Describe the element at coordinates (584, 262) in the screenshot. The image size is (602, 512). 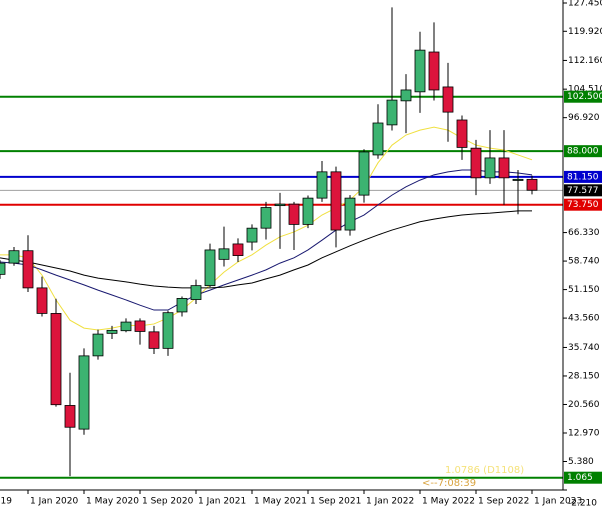
I see `y-tick-label: 58.740` at that location.